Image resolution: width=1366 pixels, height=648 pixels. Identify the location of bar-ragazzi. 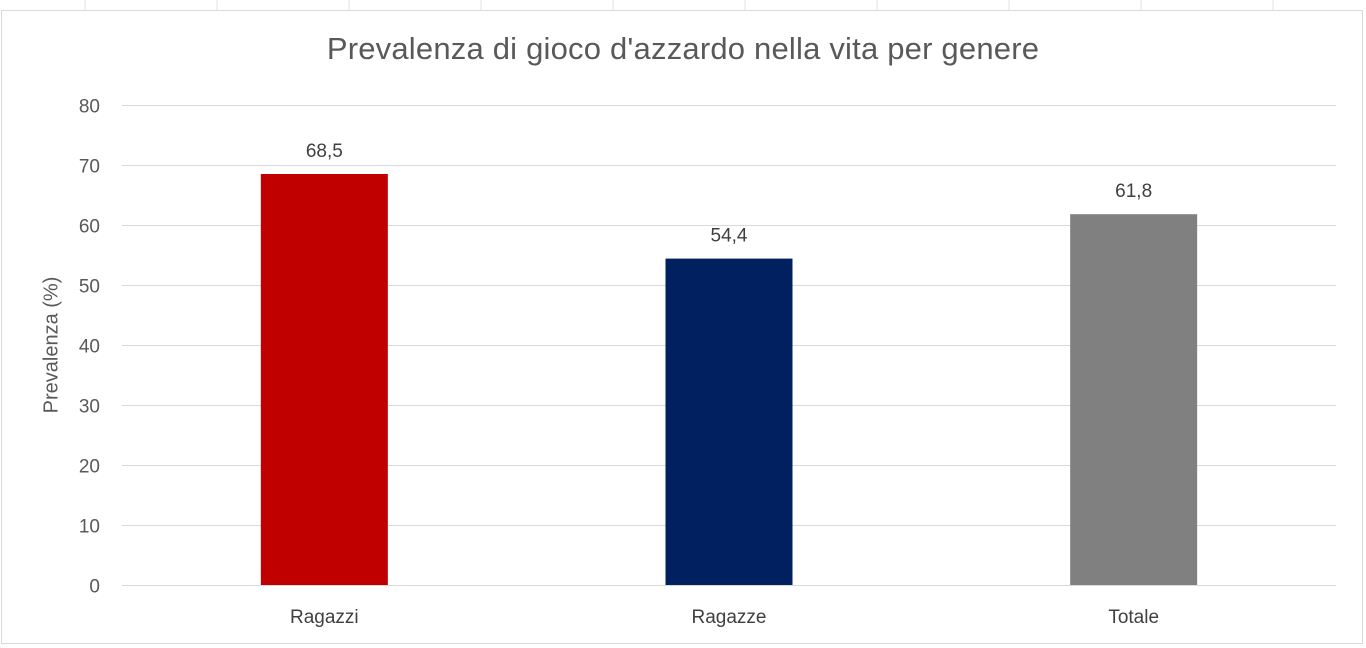
(324, 379).